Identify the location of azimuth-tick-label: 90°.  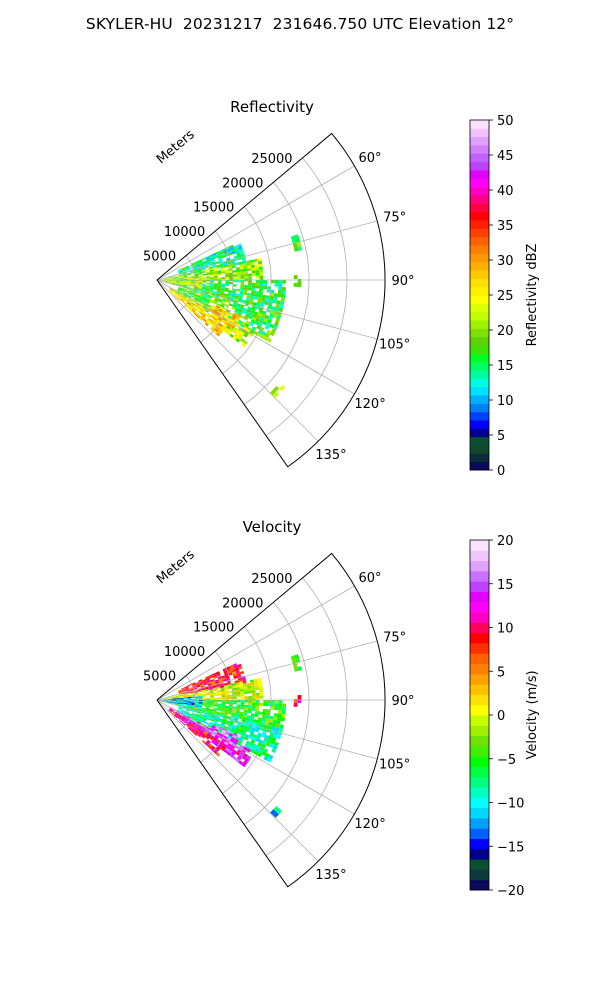
(402, 281).